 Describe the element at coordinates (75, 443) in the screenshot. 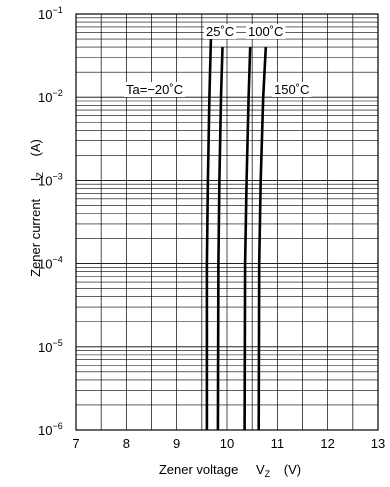

I see `x-tick-label: 7` at that location.